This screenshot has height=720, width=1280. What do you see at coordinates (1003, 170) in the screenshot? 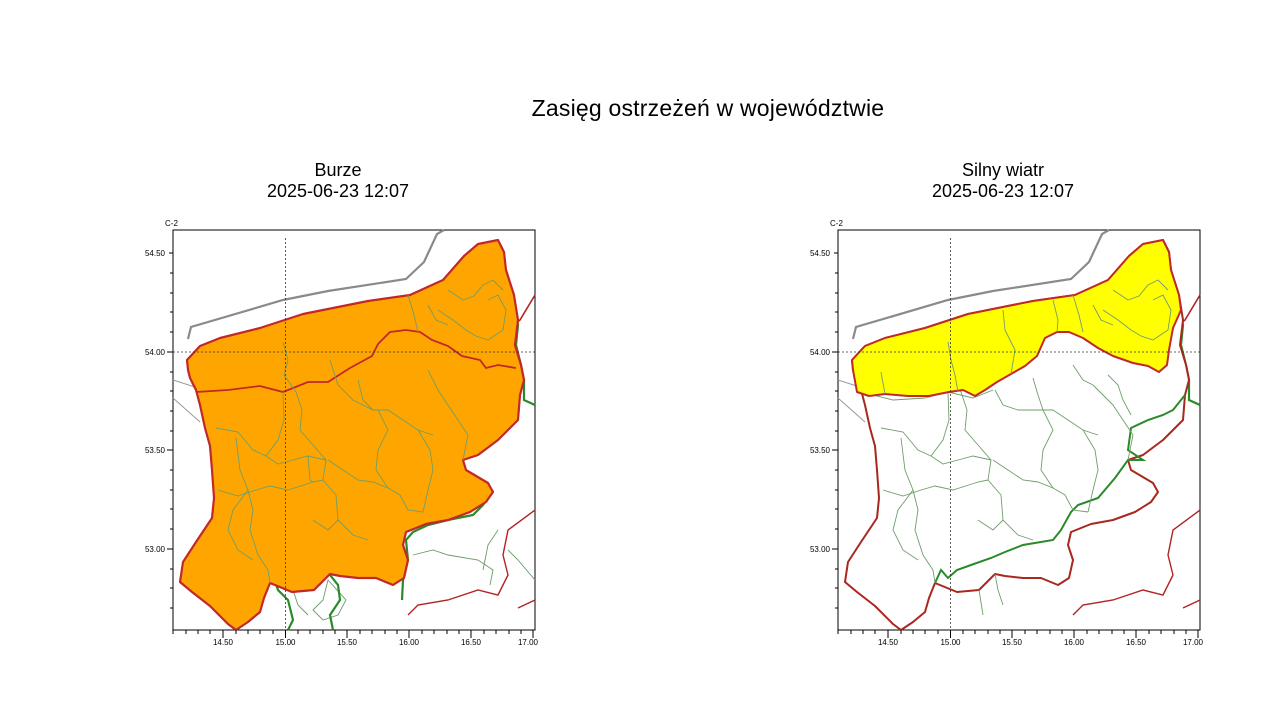
I see `panel-title-name: Silny wiatr` at bounding box center [1003, 170].